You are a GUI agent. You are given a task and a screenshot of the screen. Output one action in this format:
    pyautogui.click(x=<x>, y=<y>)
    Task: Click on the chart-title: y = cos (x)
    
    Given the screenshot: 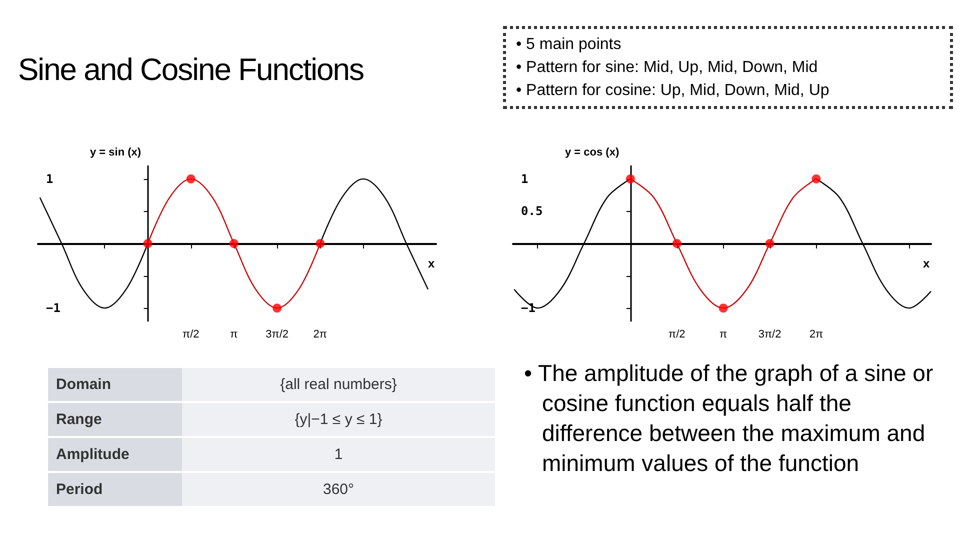 What is the action you would take?
    pyautogui.click(x=592, y=152)
    